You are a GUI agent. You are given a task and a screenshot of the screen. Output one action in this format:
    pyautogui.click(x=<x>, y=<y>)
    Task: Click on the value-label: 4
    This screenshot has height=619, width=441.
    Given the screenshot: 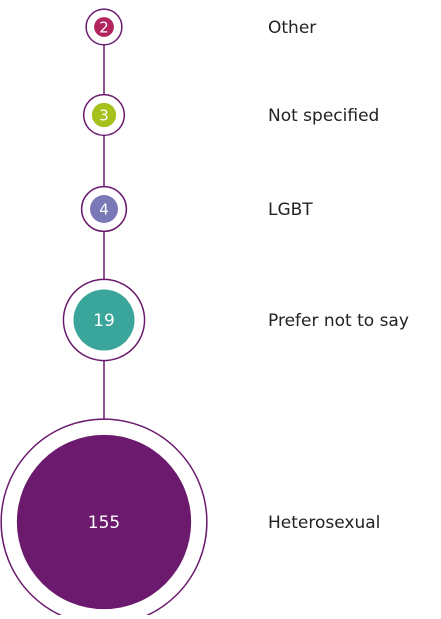 What is the action you would take?
    pyautogui.click(x=104, y=210)
    